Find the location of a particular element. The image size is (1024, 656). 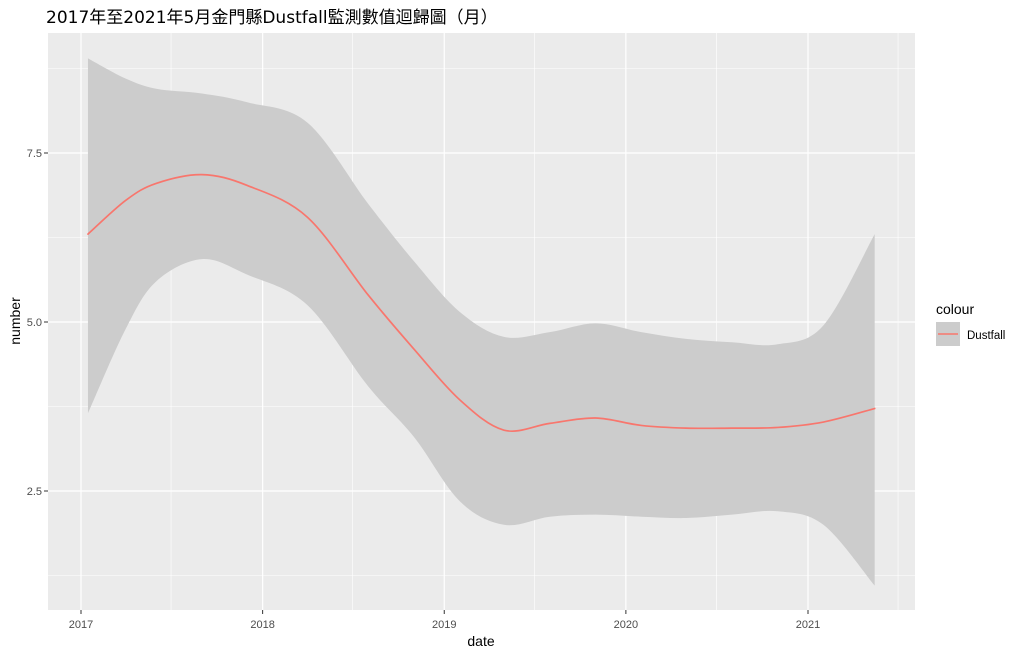

x-axis-ticks: 2017 2018 2019 2020 2021 is located at coordinates (444, 620).